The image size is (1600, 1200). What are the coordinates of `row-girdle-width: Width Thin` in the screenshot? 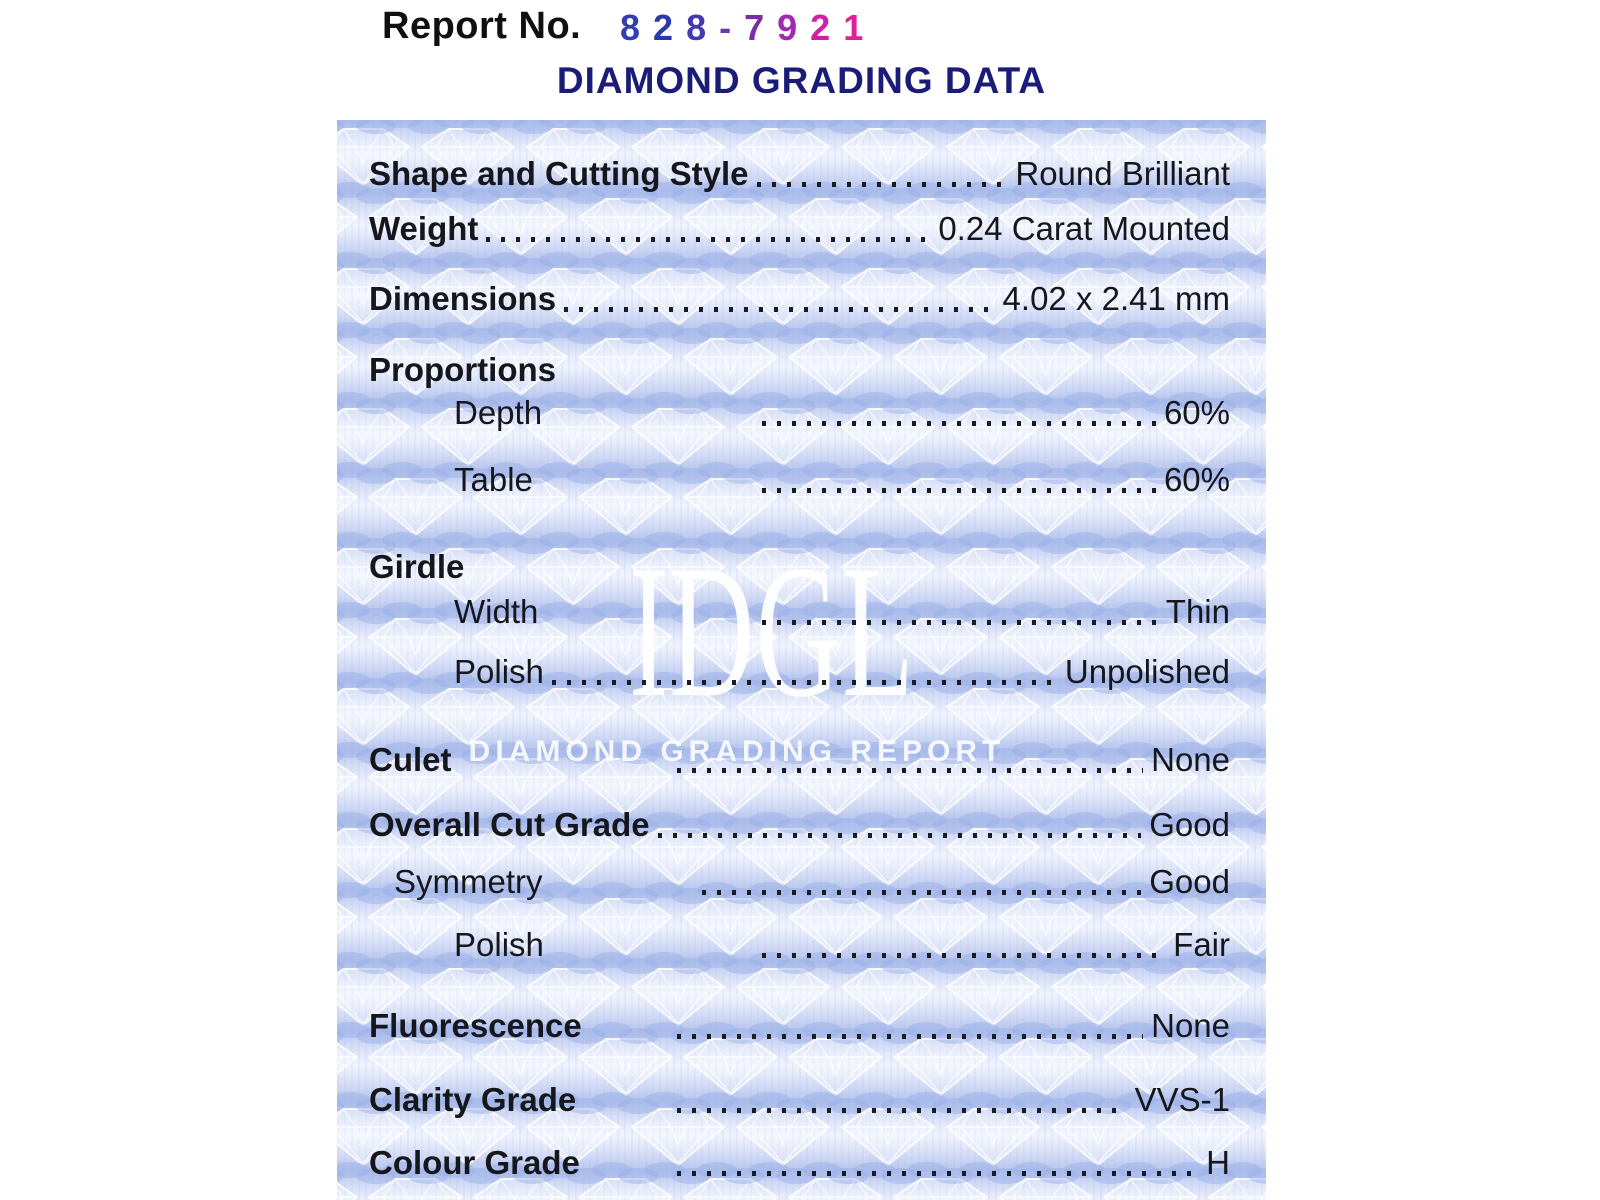 It's located at (799, 612).